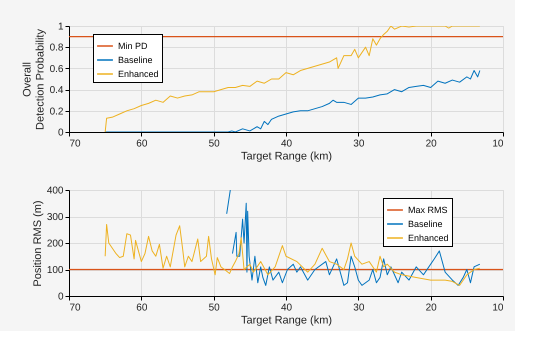  What do you see at coordinates (61, 27) in the screenshot?
I see `y-tick-label: 1` at bounding box center [61, 27].